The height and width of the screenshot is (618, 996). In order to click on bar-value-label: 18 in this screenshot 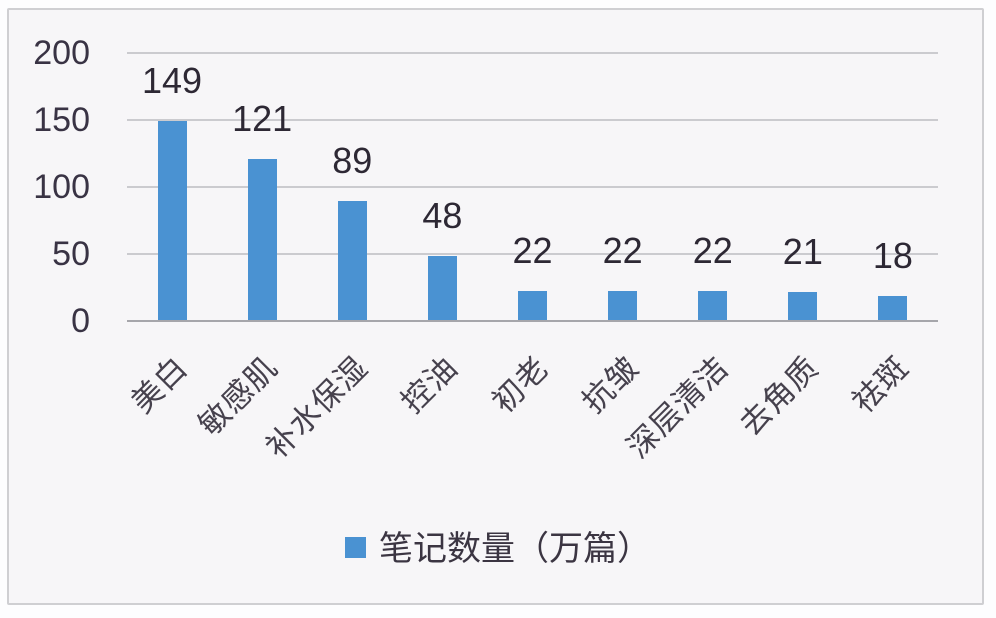, I will do `click(892, 256)`.